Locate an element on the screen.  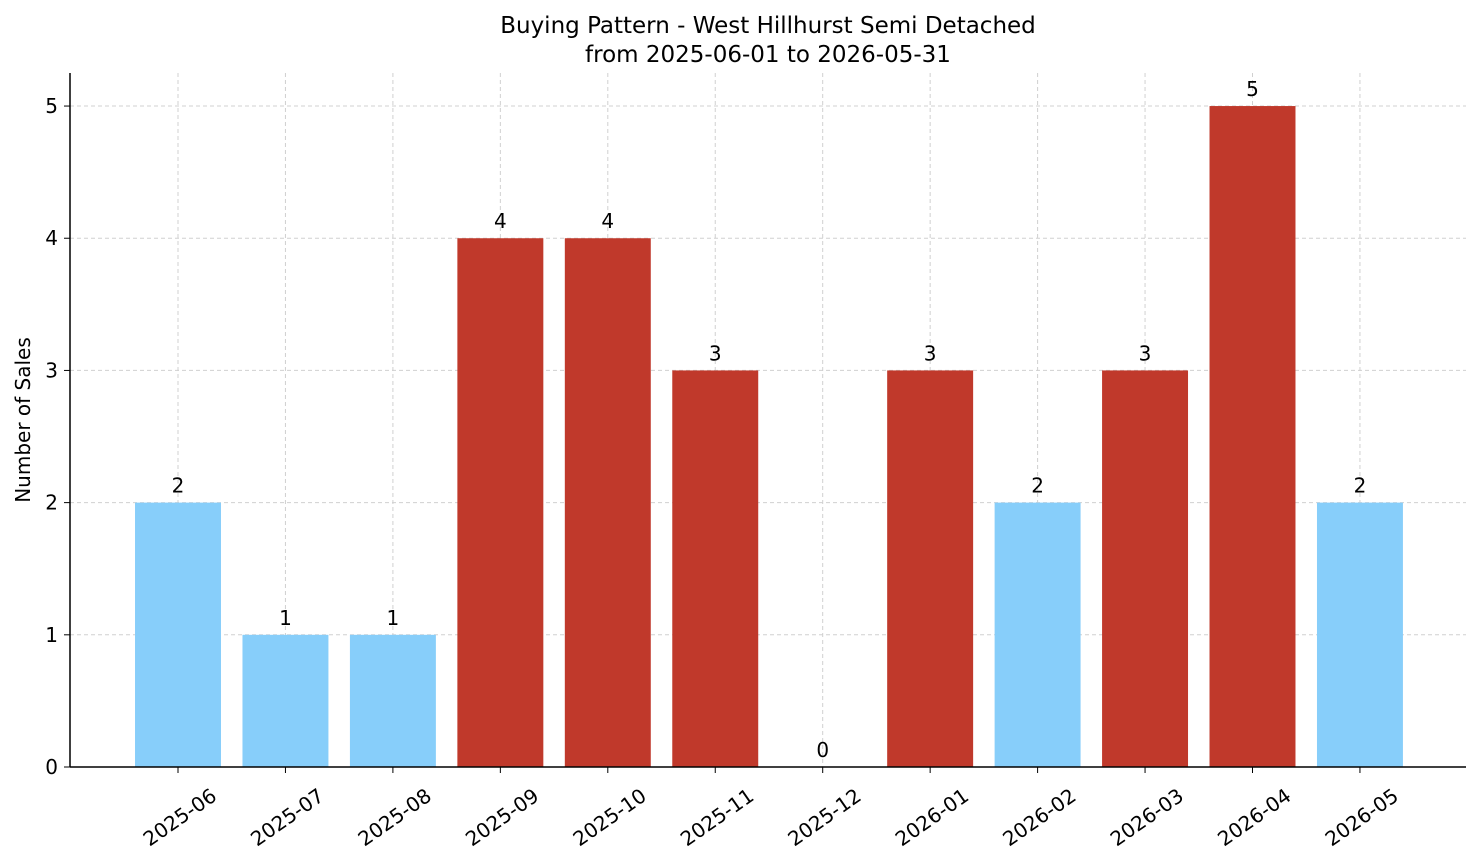
value-label: 5 is located at coordinates (1252, 89).